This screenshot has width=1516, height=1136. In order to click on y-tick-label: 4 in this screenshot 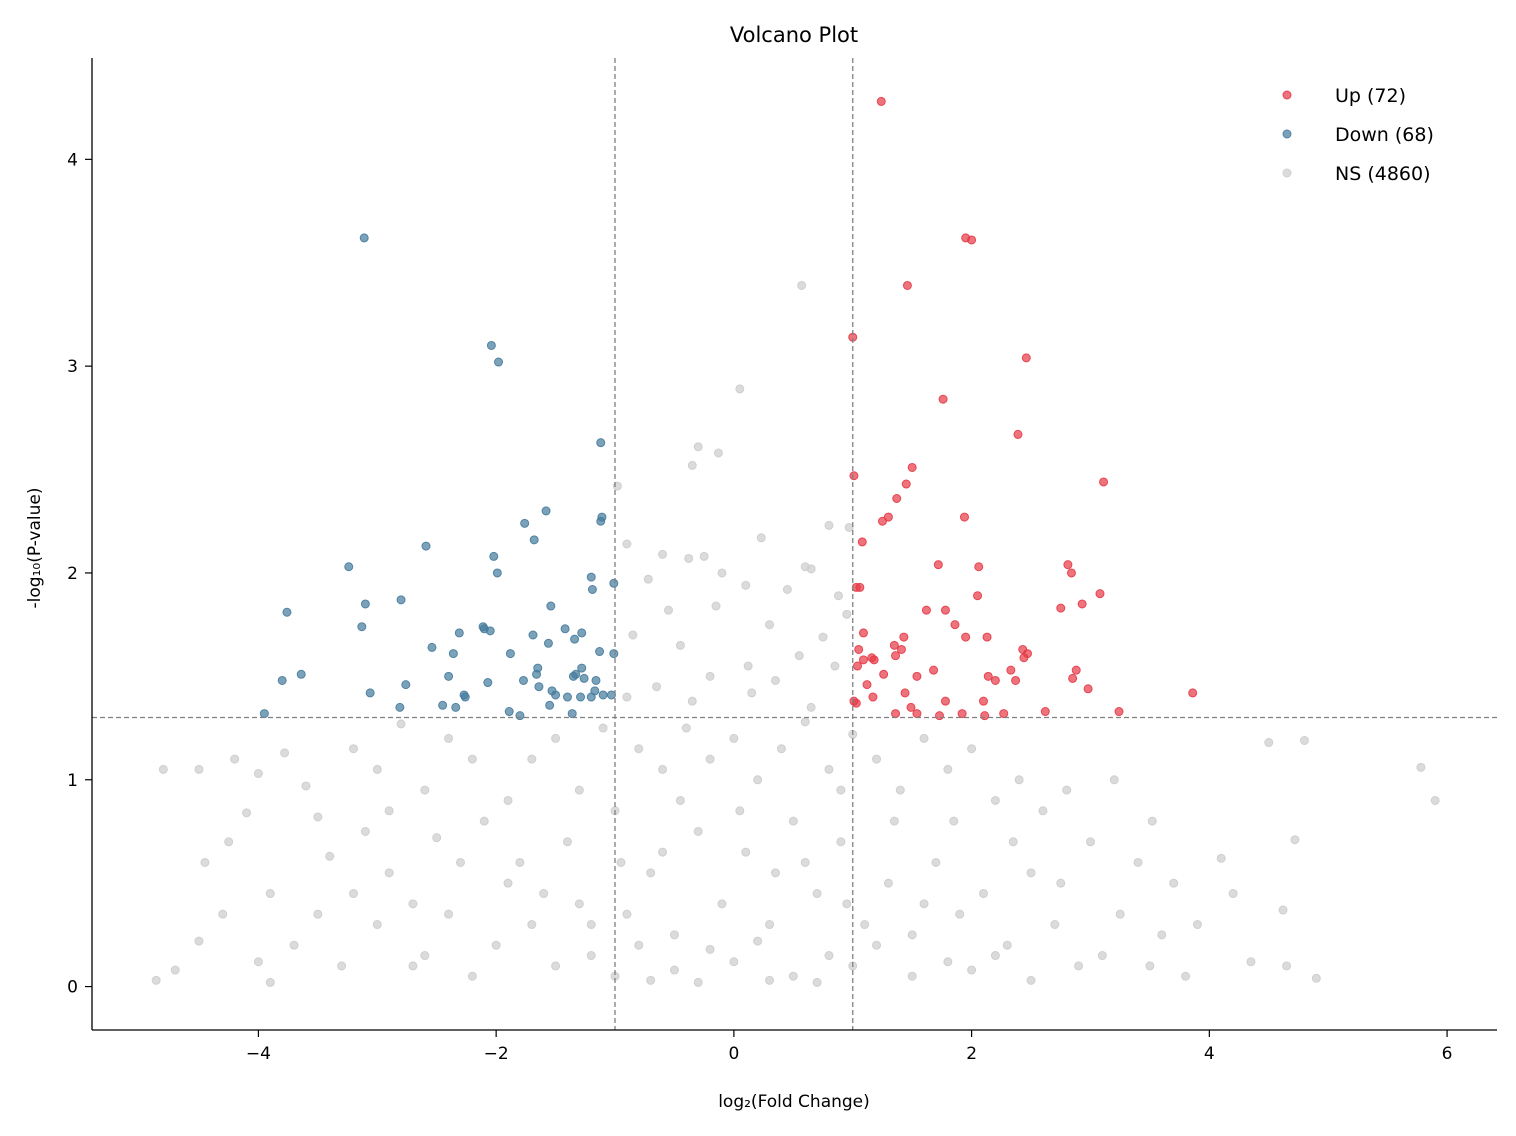, I will do `click(72, 160)`.